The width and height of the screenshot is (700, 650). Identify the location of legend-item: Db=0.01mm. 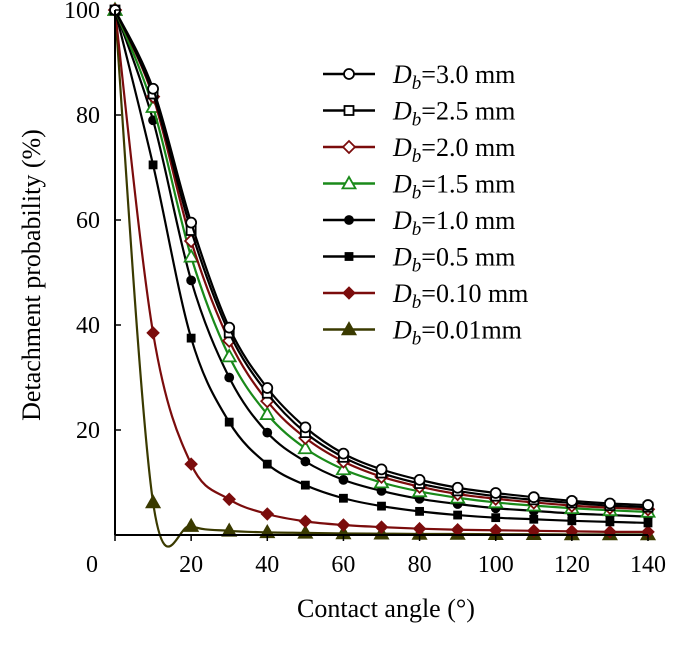
(422, 333).